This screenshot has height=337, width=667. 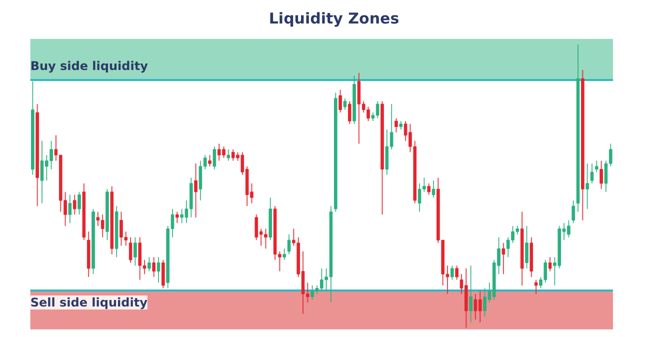 What do you see at coordinates (334, 19) in the screenshot?
I see `chart-title: Liquidity Zones` at bounding box center [334, 19].